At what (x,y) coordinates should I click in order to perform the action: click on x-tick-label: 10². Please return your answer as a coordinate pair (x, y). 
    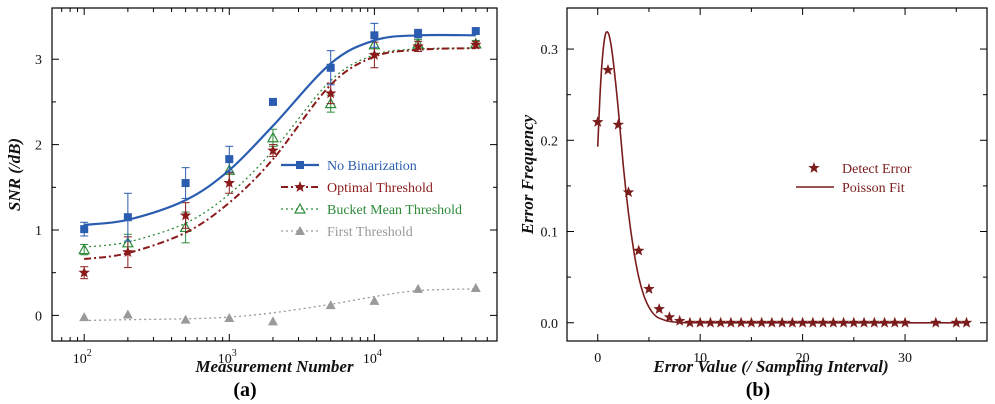
    Looking at the image, I should click on (82, 357).